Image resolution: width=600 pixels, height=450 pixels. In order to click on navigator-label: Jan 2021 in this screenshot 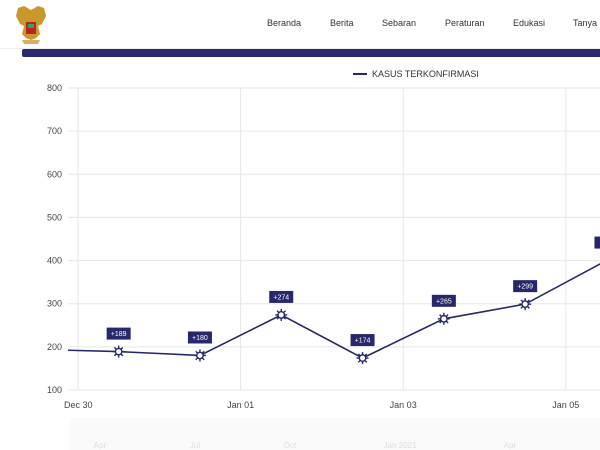, I will do `click(400, 445)`.